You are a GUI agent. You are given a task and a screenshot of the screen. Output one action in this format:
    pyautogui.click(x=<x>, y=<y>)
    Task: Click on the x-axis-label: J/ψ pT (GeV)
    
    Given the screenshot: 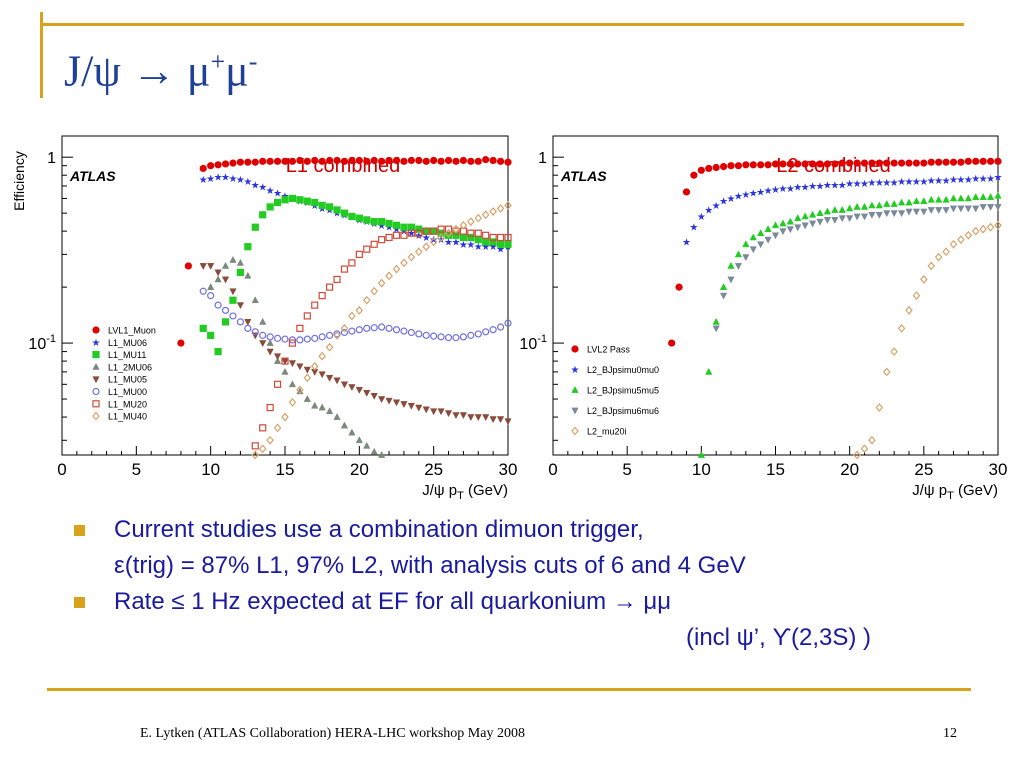 What is the action you would take?
    pyautogui.click(x=465, y=492)
    